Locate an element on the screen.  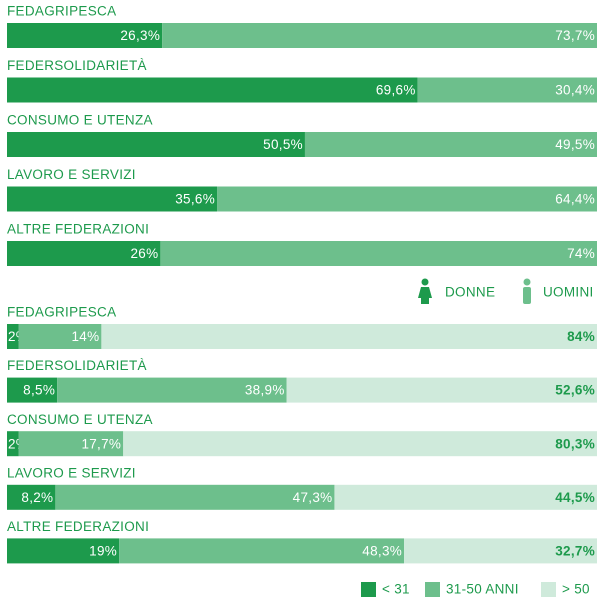
legend-label: UOMINI is located at coordinates (568, 292).